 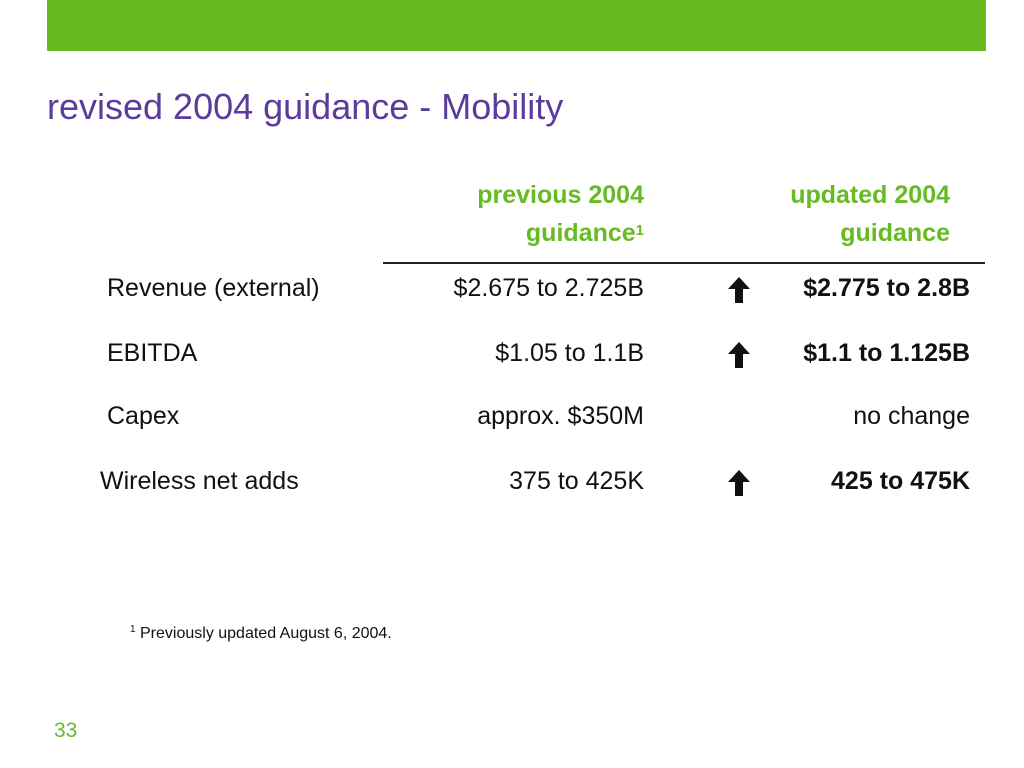 I want to click on row-label-ebitda: EBITDA, so click(x=152, y=353).